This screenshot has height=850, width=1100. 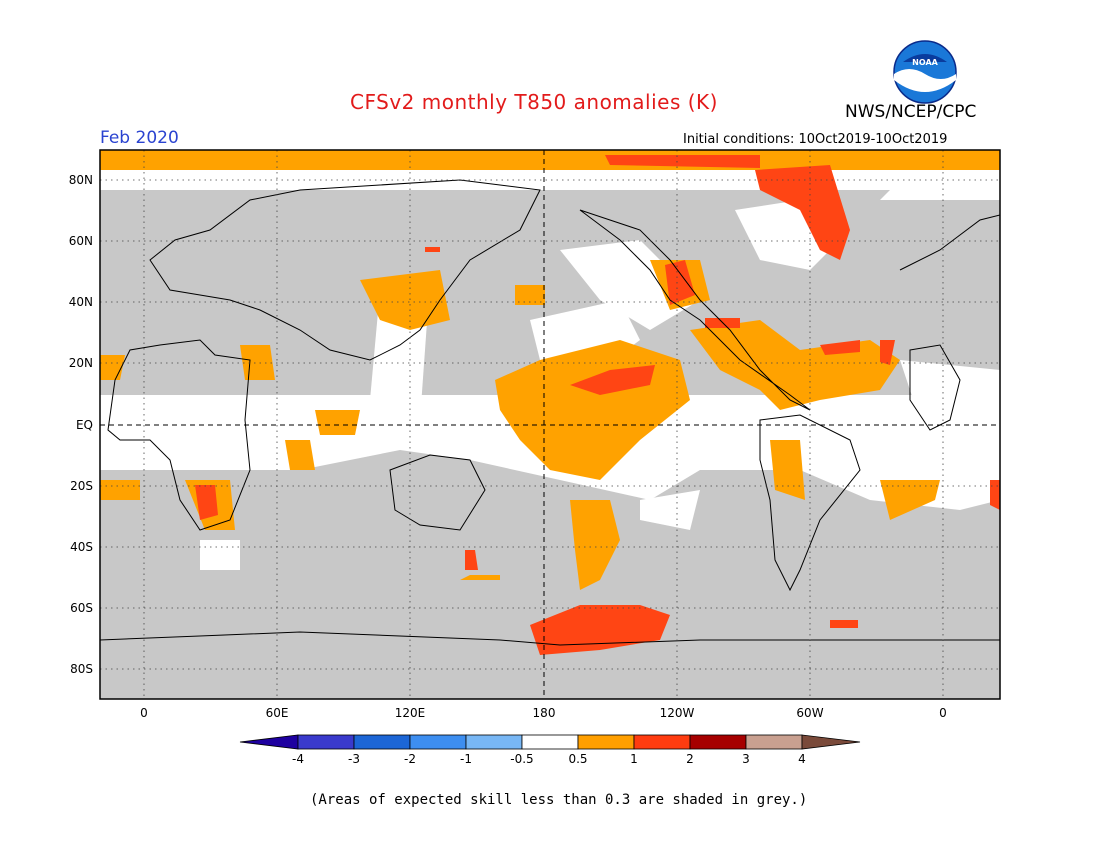 I want to click on lon-label: 120W, so click(x=677, y=713).